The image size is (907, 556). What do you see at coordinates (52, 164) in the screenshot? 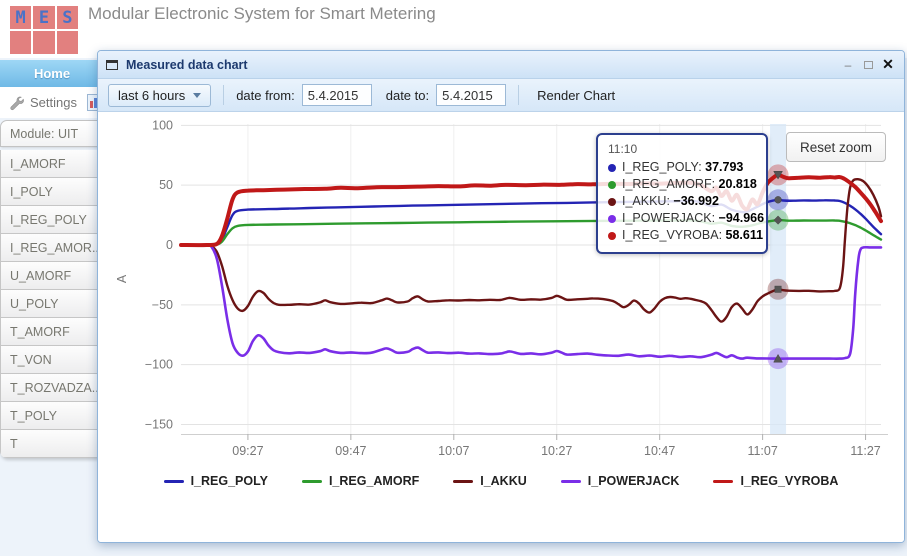
I see `sidebar-item-i-amorf: I_AMORF` at bounding box center [52, 164].